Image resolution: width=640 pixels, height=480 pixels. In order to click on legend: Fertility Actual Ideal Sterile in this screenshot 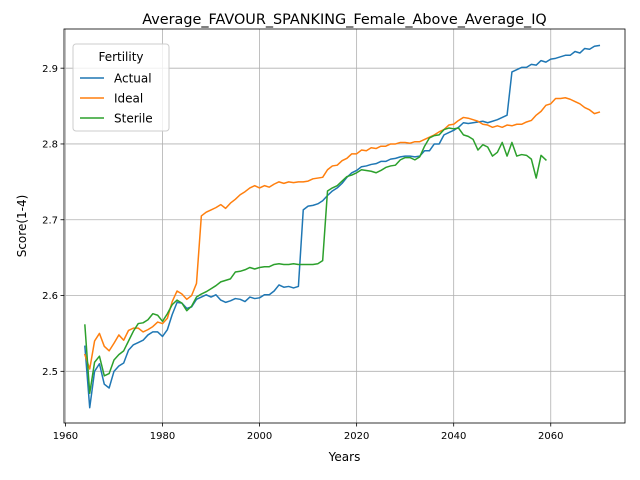, I will do `click(121, 87)`.